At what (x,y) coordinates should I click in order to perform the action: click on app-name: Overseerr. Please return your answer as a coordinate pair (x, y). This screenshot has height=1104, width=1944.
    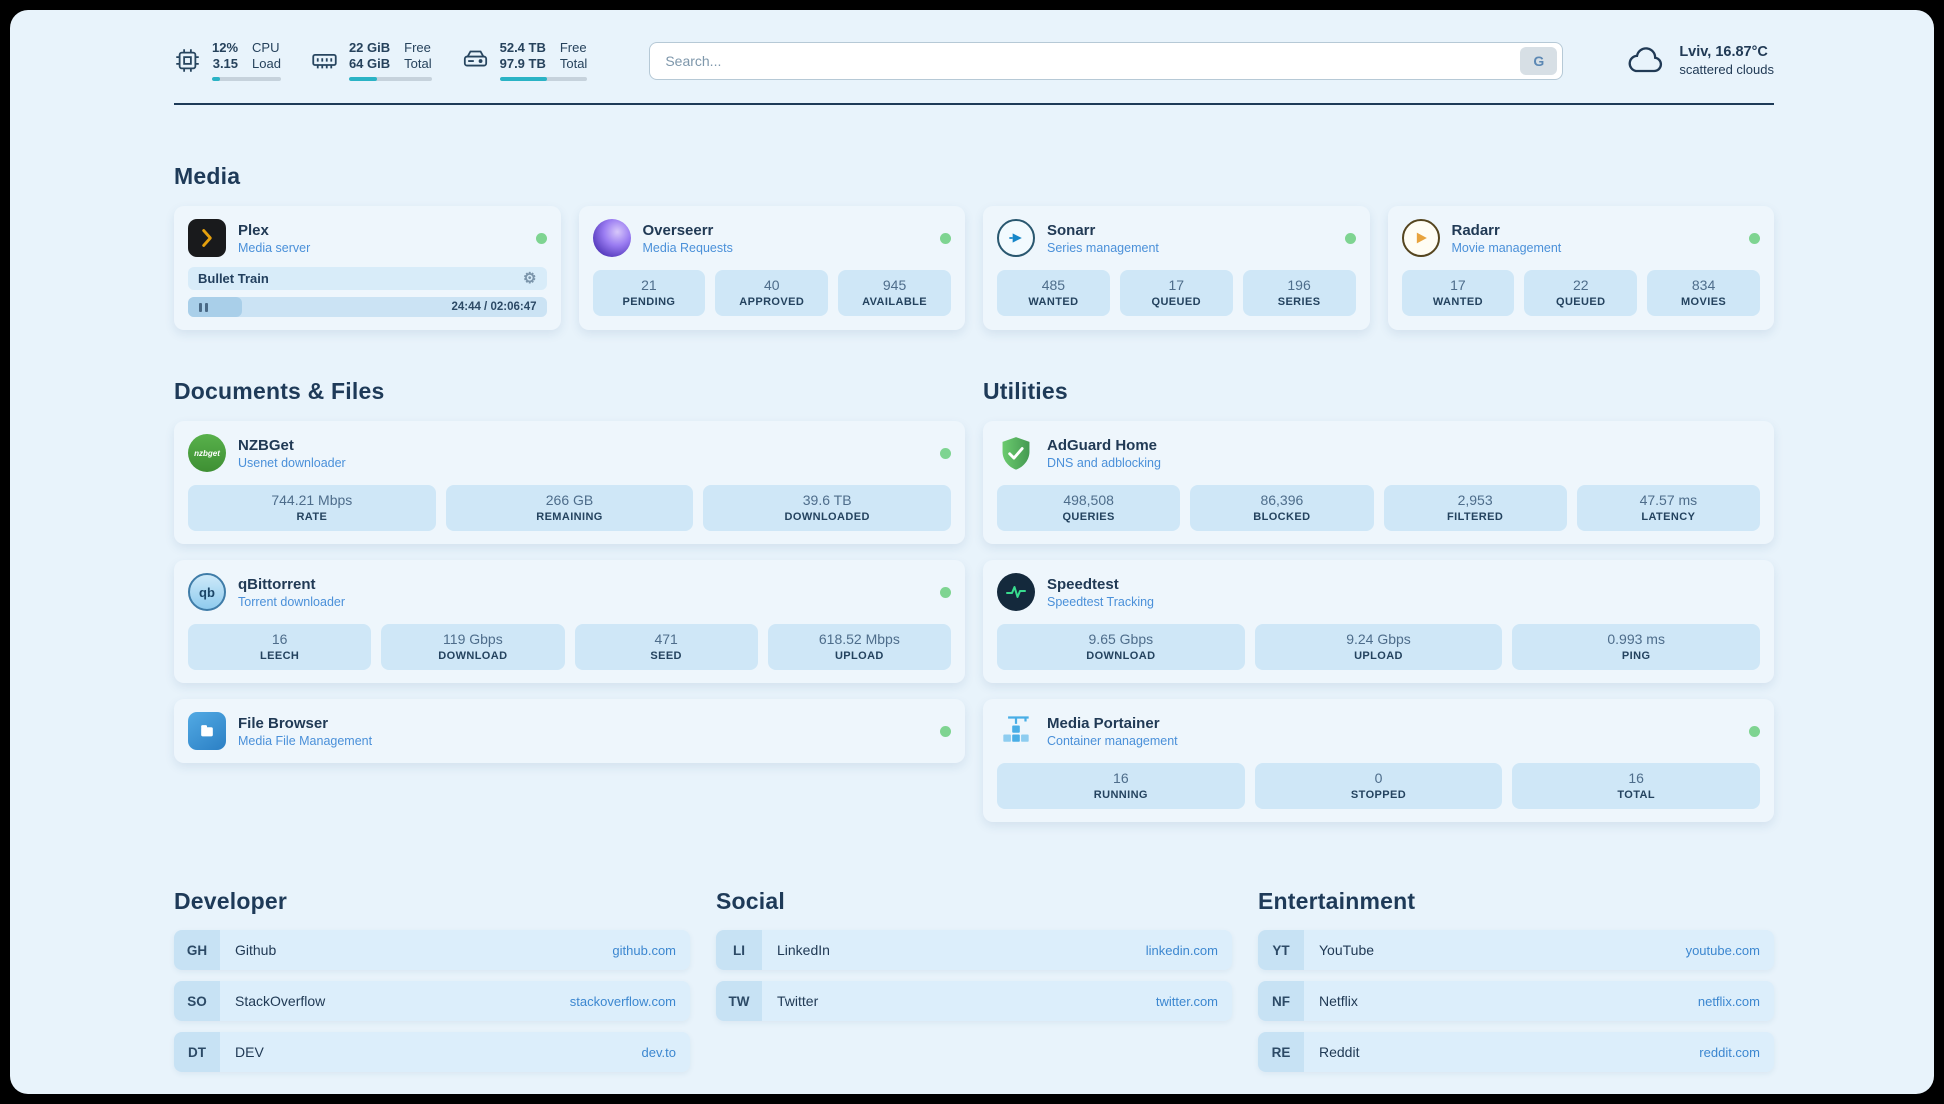
    Looking at the image, I should click on (678, 230).